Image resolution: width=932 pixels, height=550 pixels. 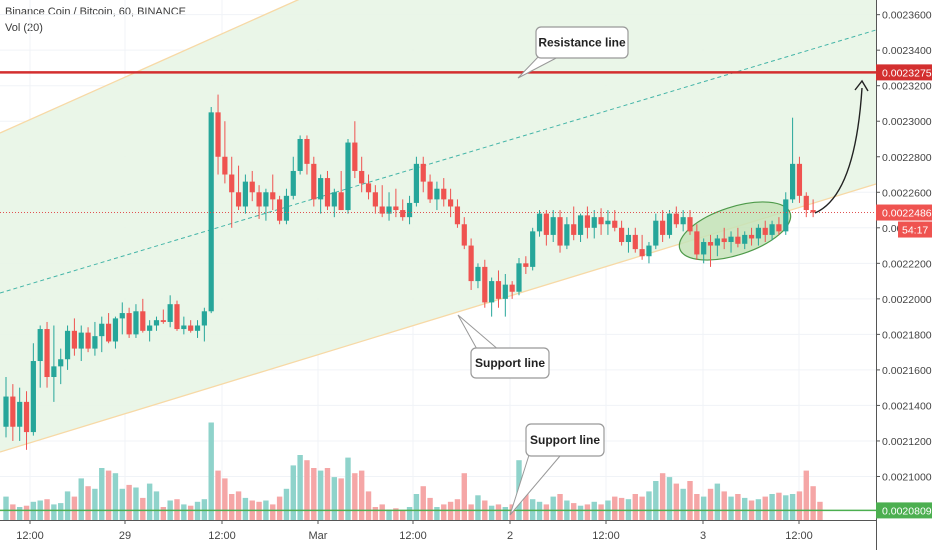 I want to click on volume-ma-badge: 0.0020809, so click(x=907, y=511).